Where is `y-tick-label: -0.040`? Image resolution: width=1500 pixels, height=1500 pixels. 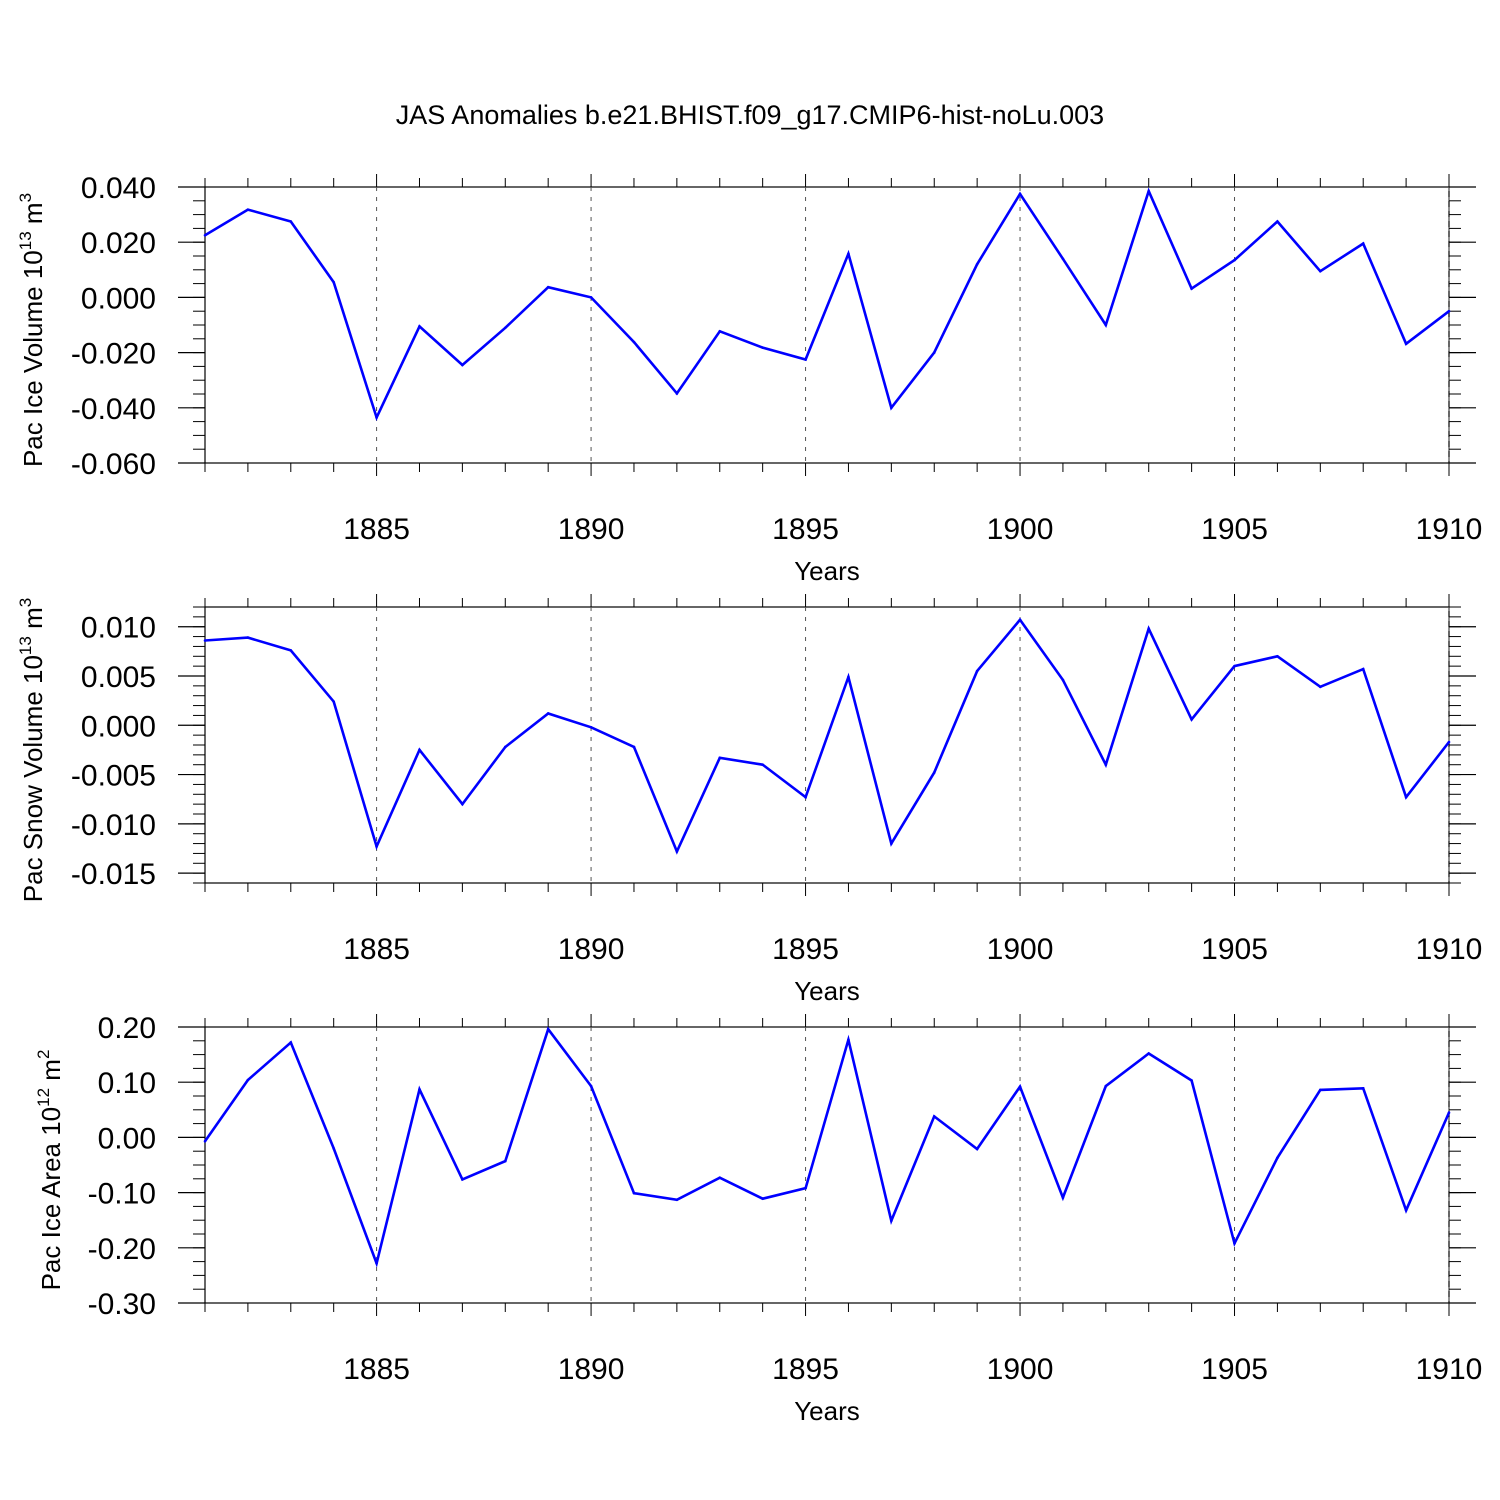 y-tick-label: -0.040 is located at coordinates (113, 409).